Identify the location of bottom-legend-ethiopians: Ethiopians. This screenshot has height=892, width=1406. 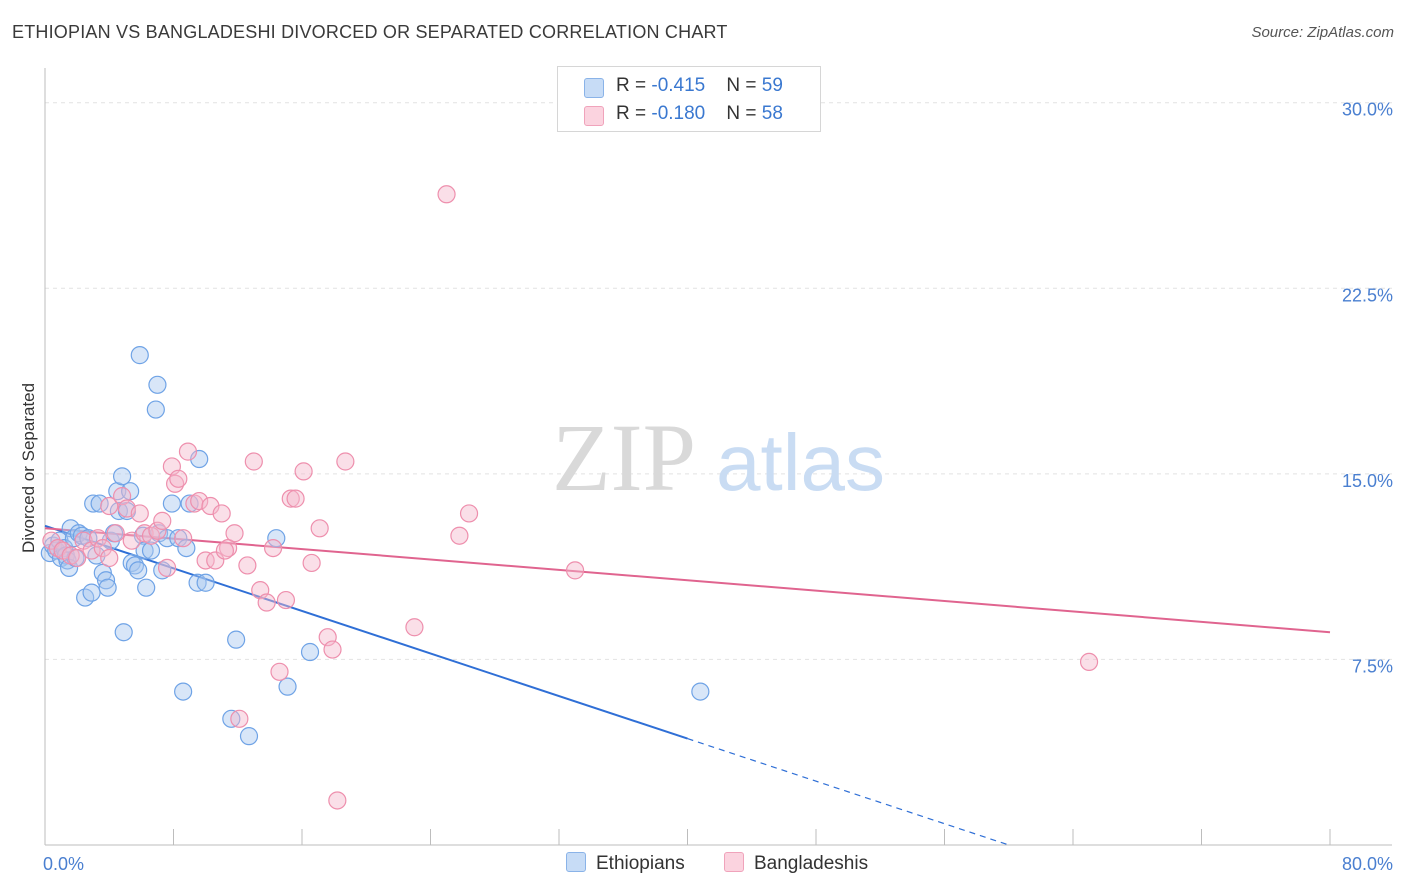
(625, 863).